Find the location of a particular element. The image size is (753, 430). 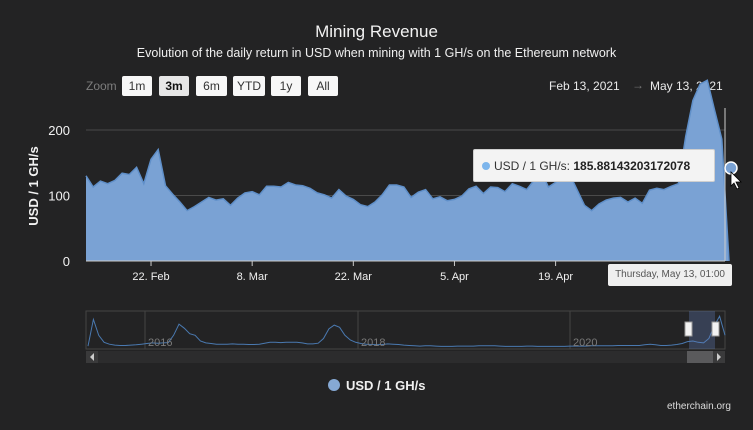

range-from-date: Feb 13, 2021 is located at coordinates (584, 86).